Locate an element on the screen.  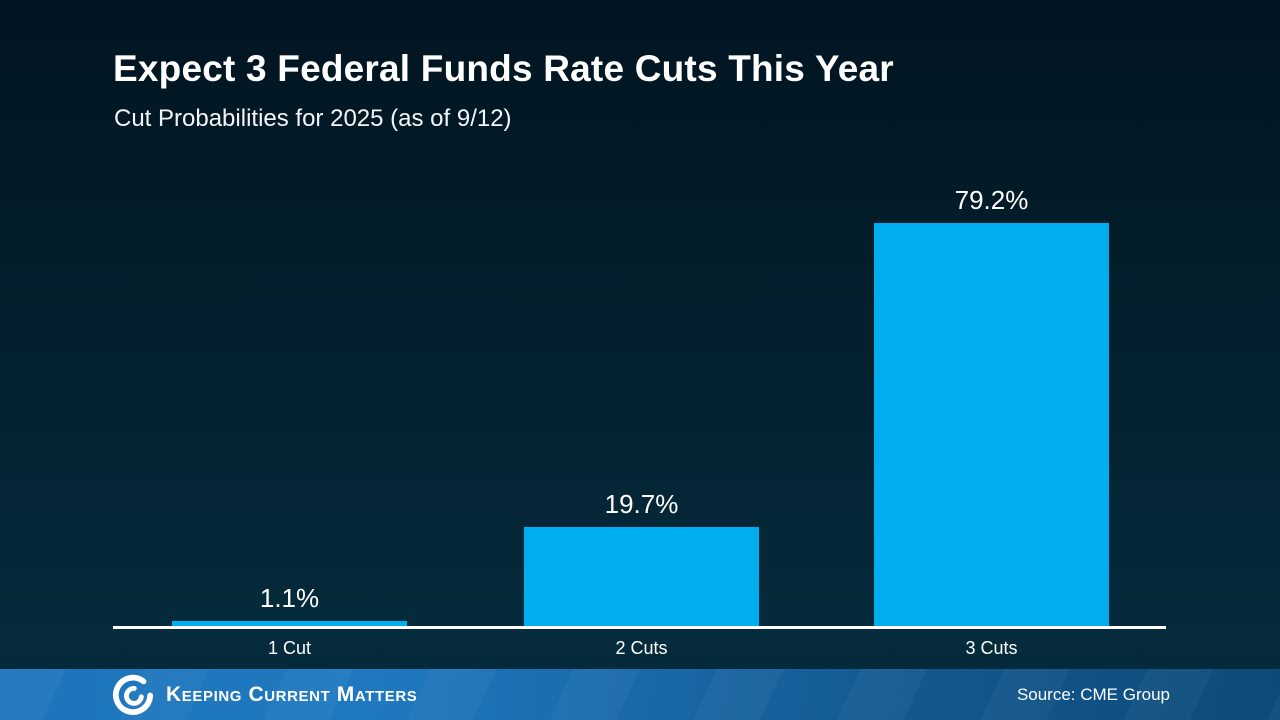
bar-value-label: 19.7% is located at coordinates (641, 503).